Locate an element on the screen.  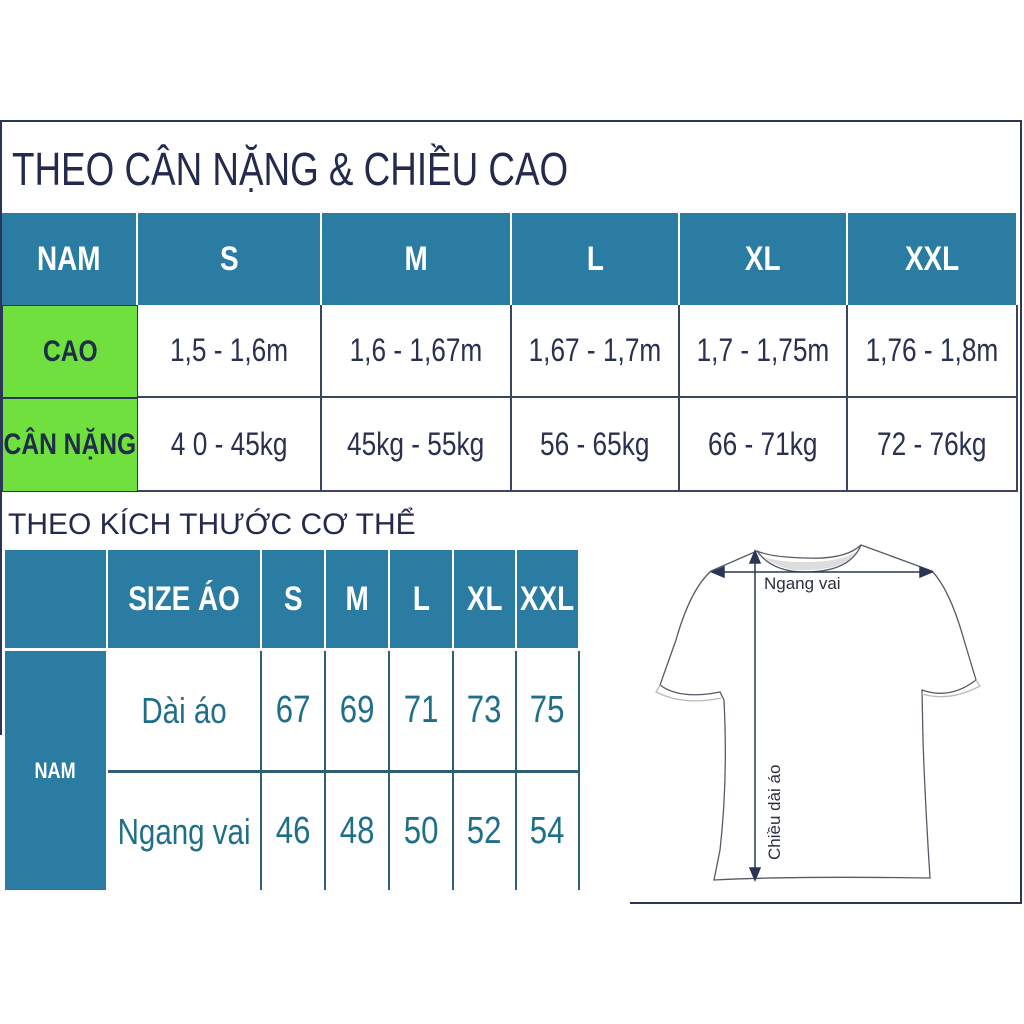
value-cell-text: 54 is located at coordinates (547, 831).